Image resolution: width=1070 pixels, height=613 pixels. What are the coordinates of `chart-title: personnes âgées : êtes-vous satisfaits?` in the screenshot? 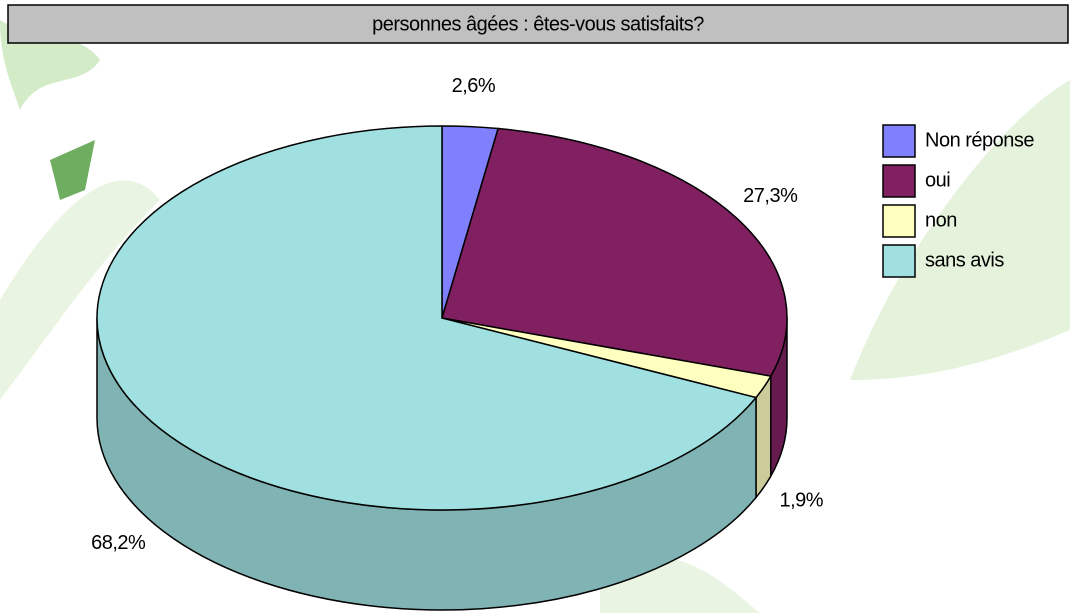 It's located at (538, 24).